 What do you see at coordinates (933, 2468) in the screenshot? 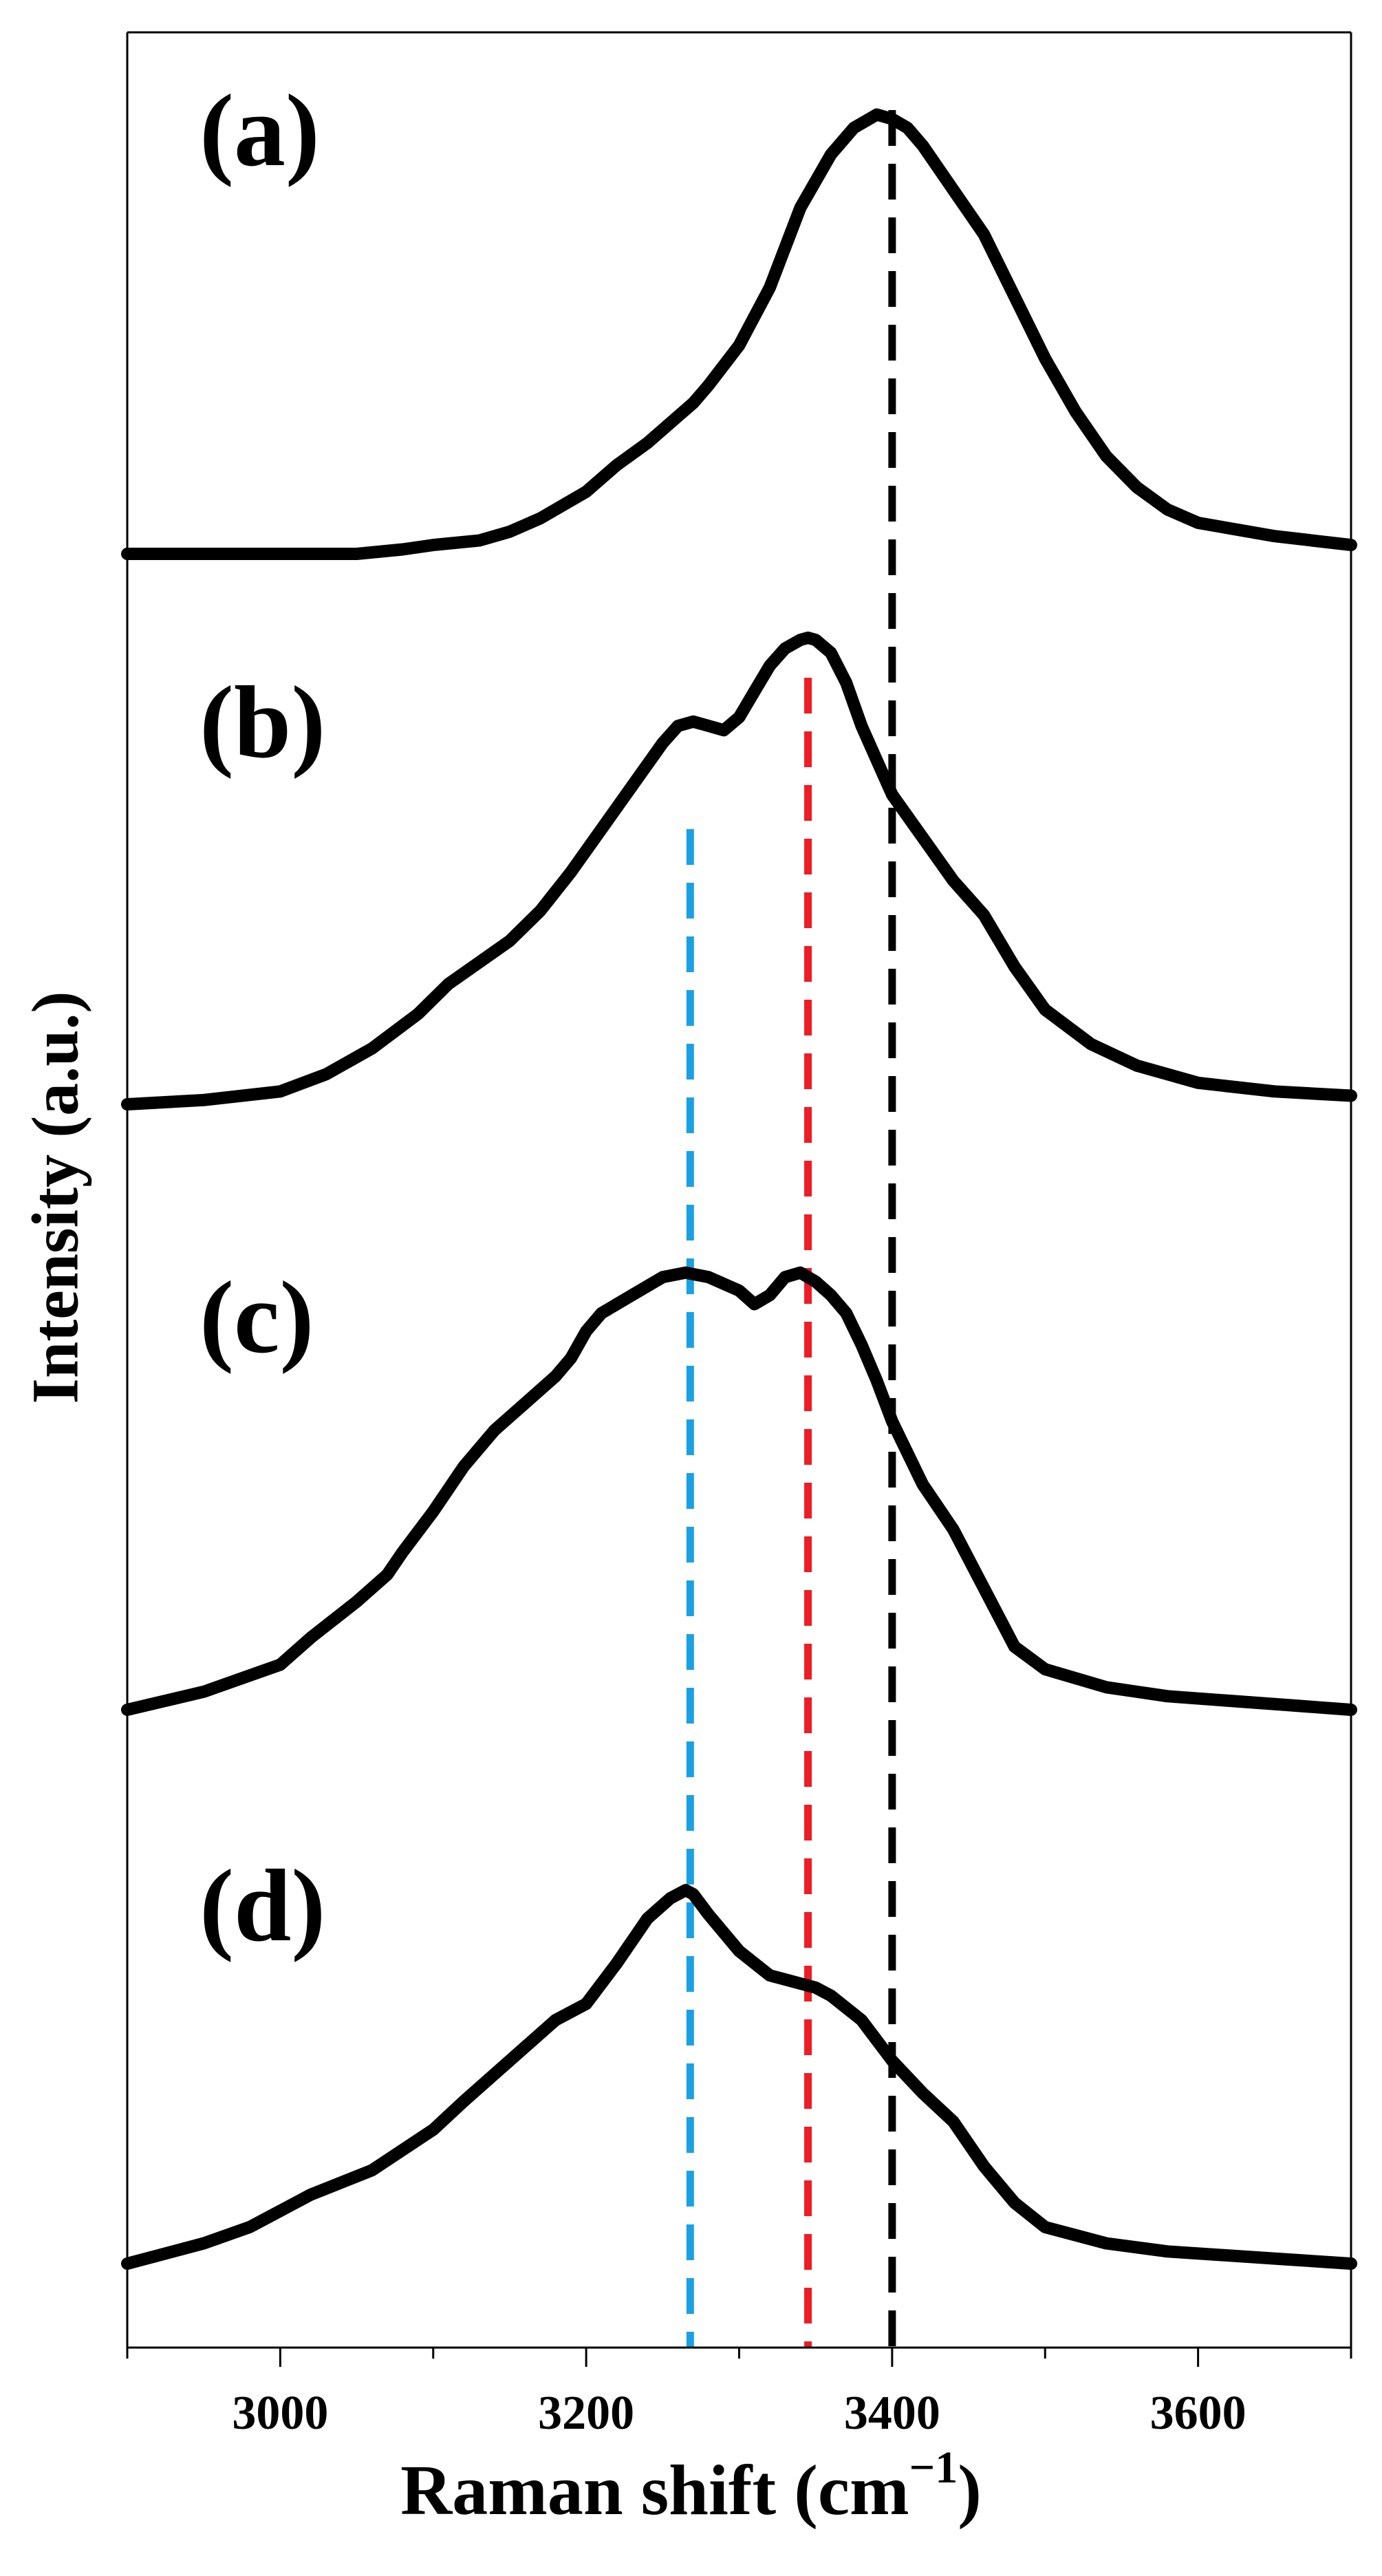
I see `x-axis-label-unit-exponent: −1` at bounding box center [933, 2468].